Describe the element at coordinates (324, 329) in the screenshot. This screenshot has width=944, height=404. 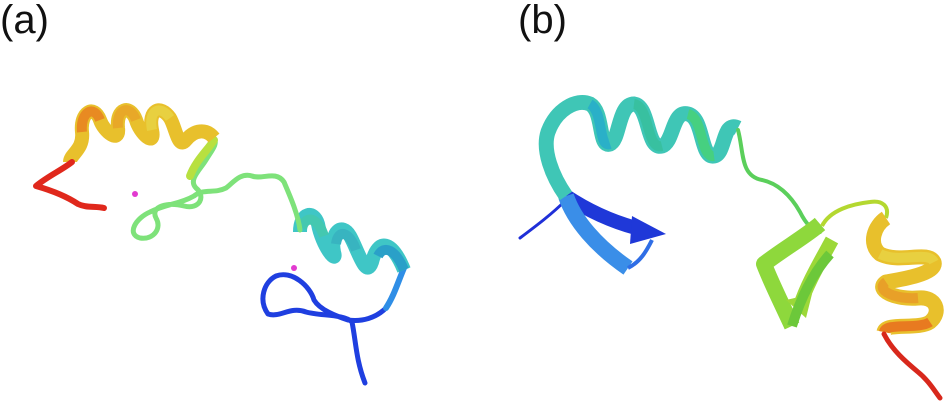
I see `panel-a-n-terminal-loop` at that location.